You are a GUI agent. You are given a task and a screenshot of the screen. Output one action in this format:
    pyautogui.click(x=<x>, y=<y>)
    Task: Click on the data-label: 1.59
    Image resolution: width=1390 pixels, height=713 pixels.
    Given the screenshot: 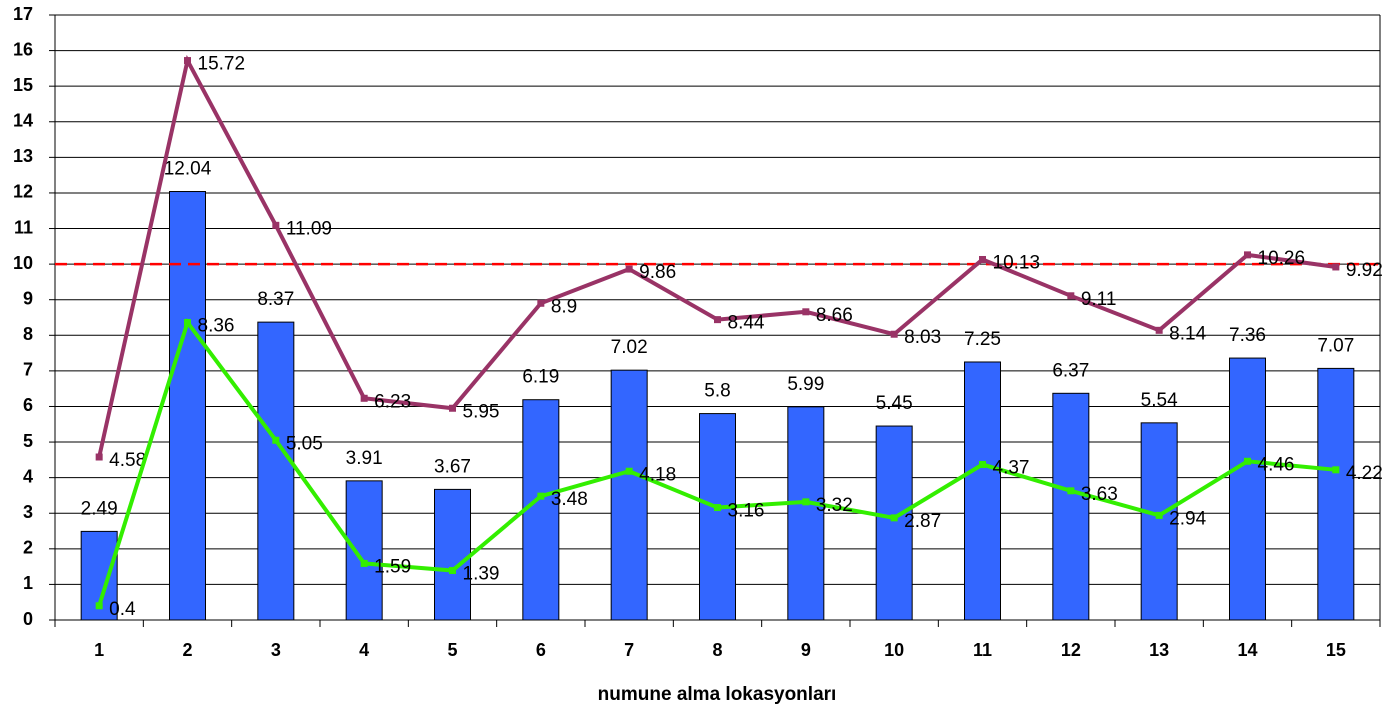 What is the action you would take?
    pyautogui.click(x=392, y=566)
    